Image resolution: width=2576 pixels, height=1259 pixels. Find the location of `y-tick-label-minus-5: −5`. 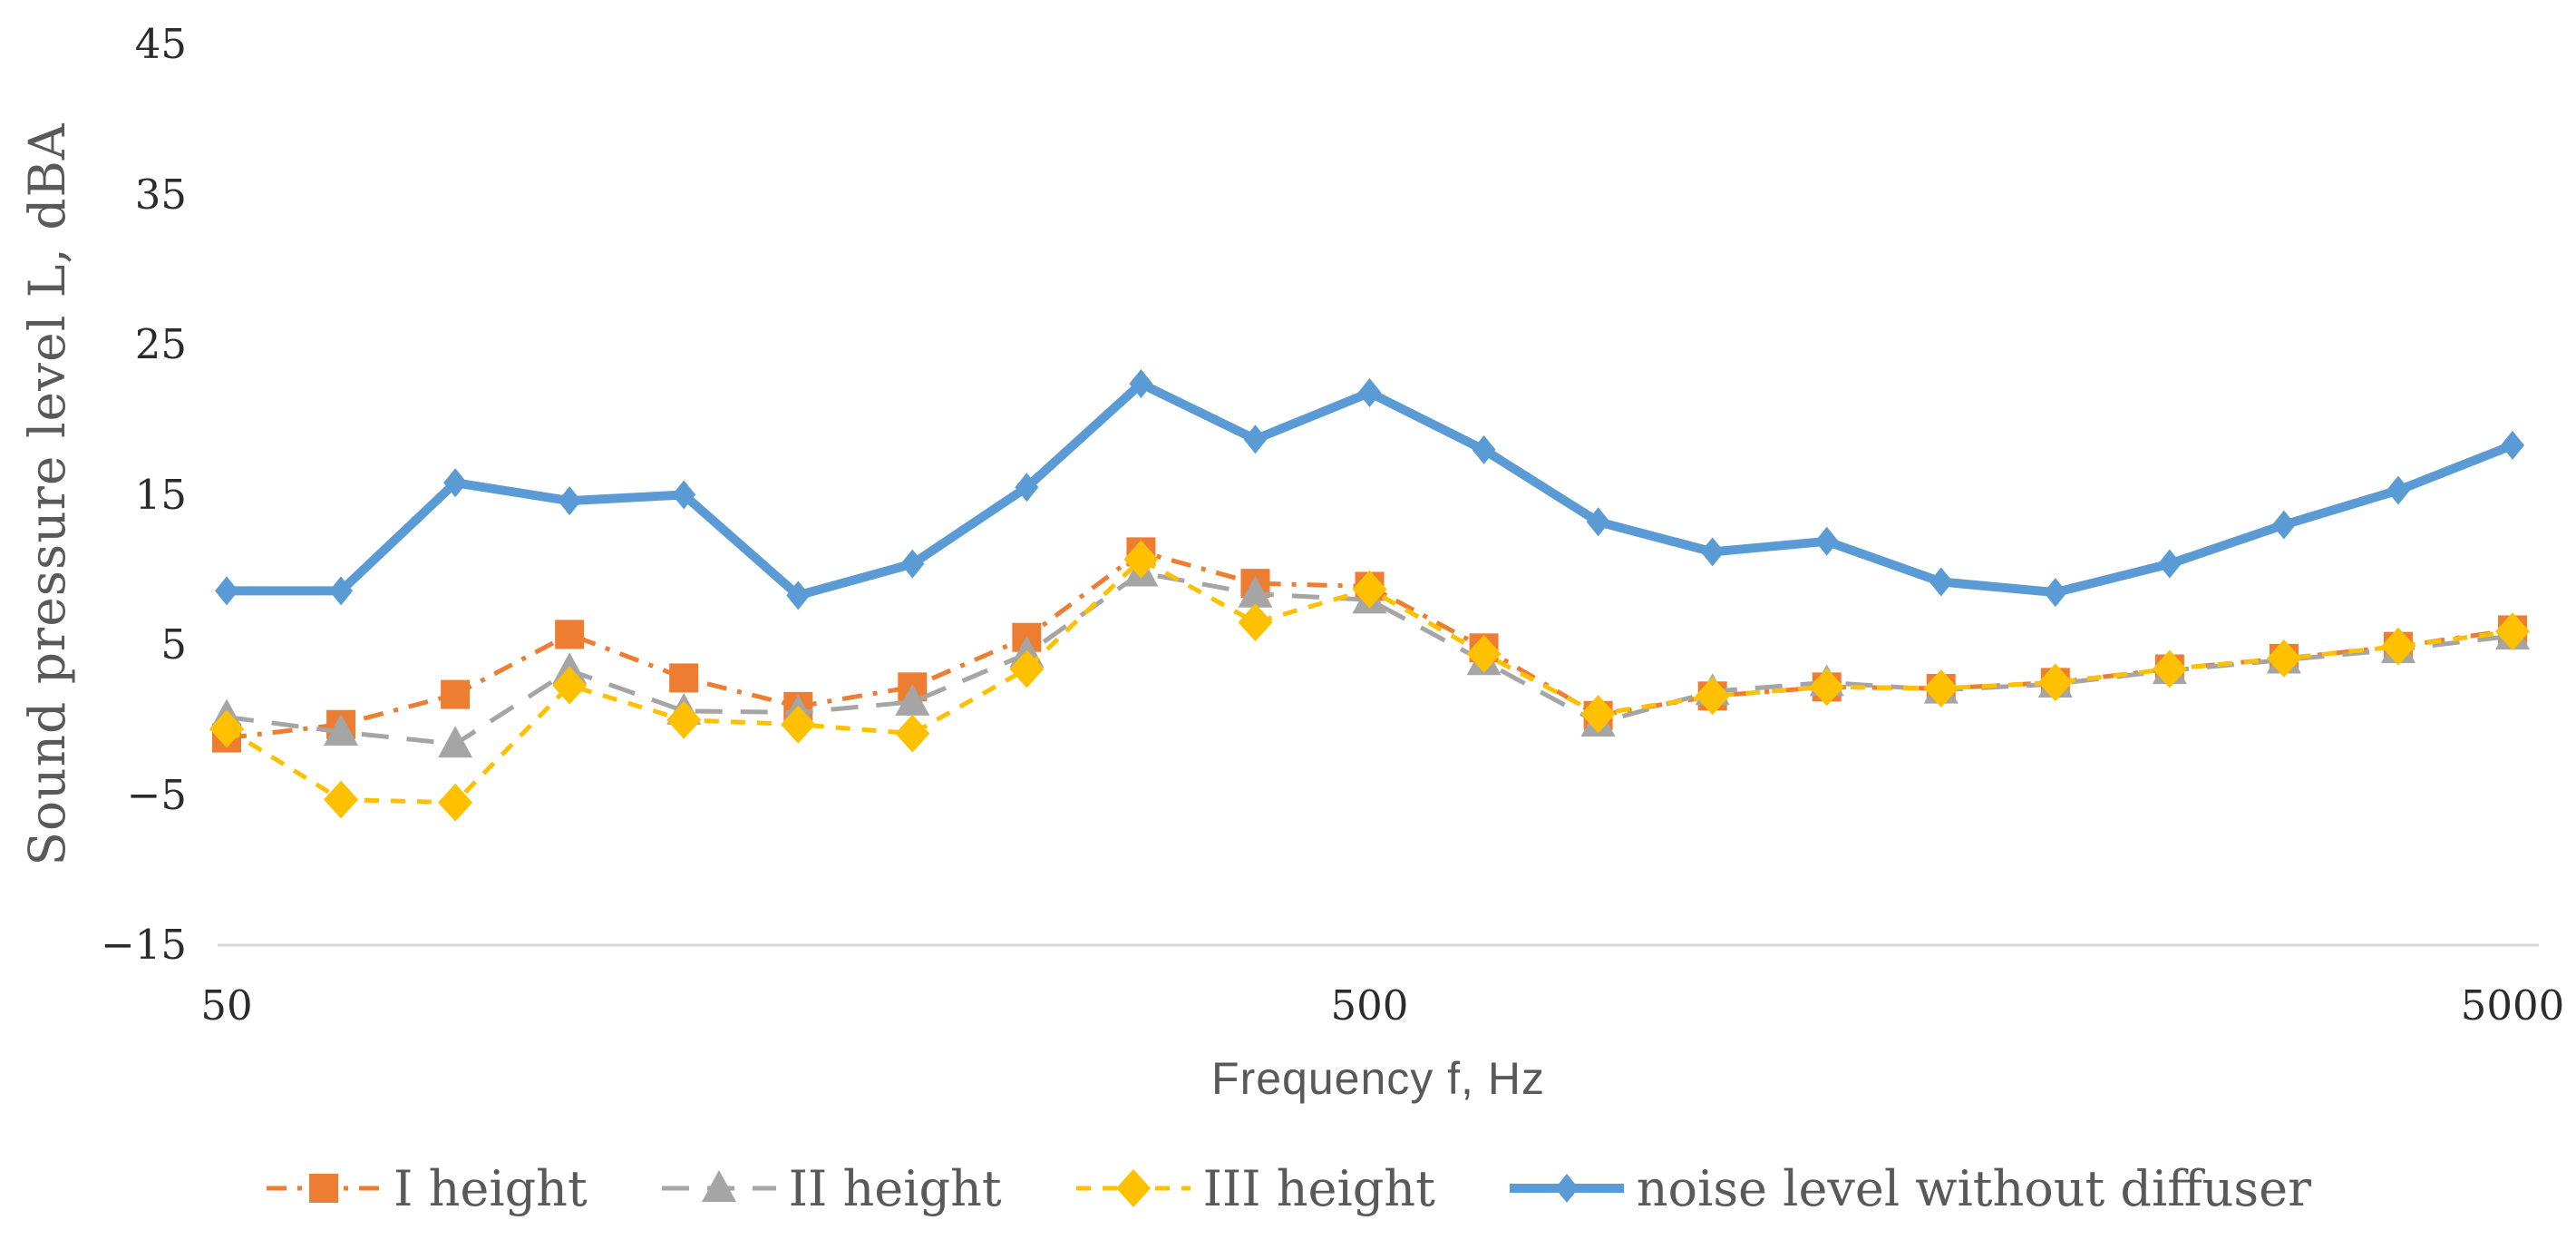

y-tick-label-minus-5: −5 is located at coordinates (156, 795).